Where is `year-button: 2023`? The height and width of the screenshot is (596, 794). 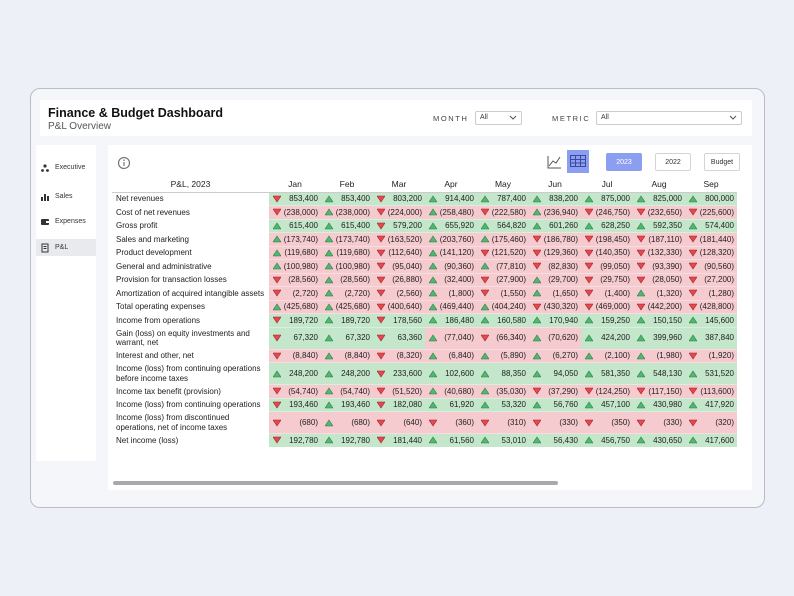
year-button: 2023 is located at coordinates (624, 162).